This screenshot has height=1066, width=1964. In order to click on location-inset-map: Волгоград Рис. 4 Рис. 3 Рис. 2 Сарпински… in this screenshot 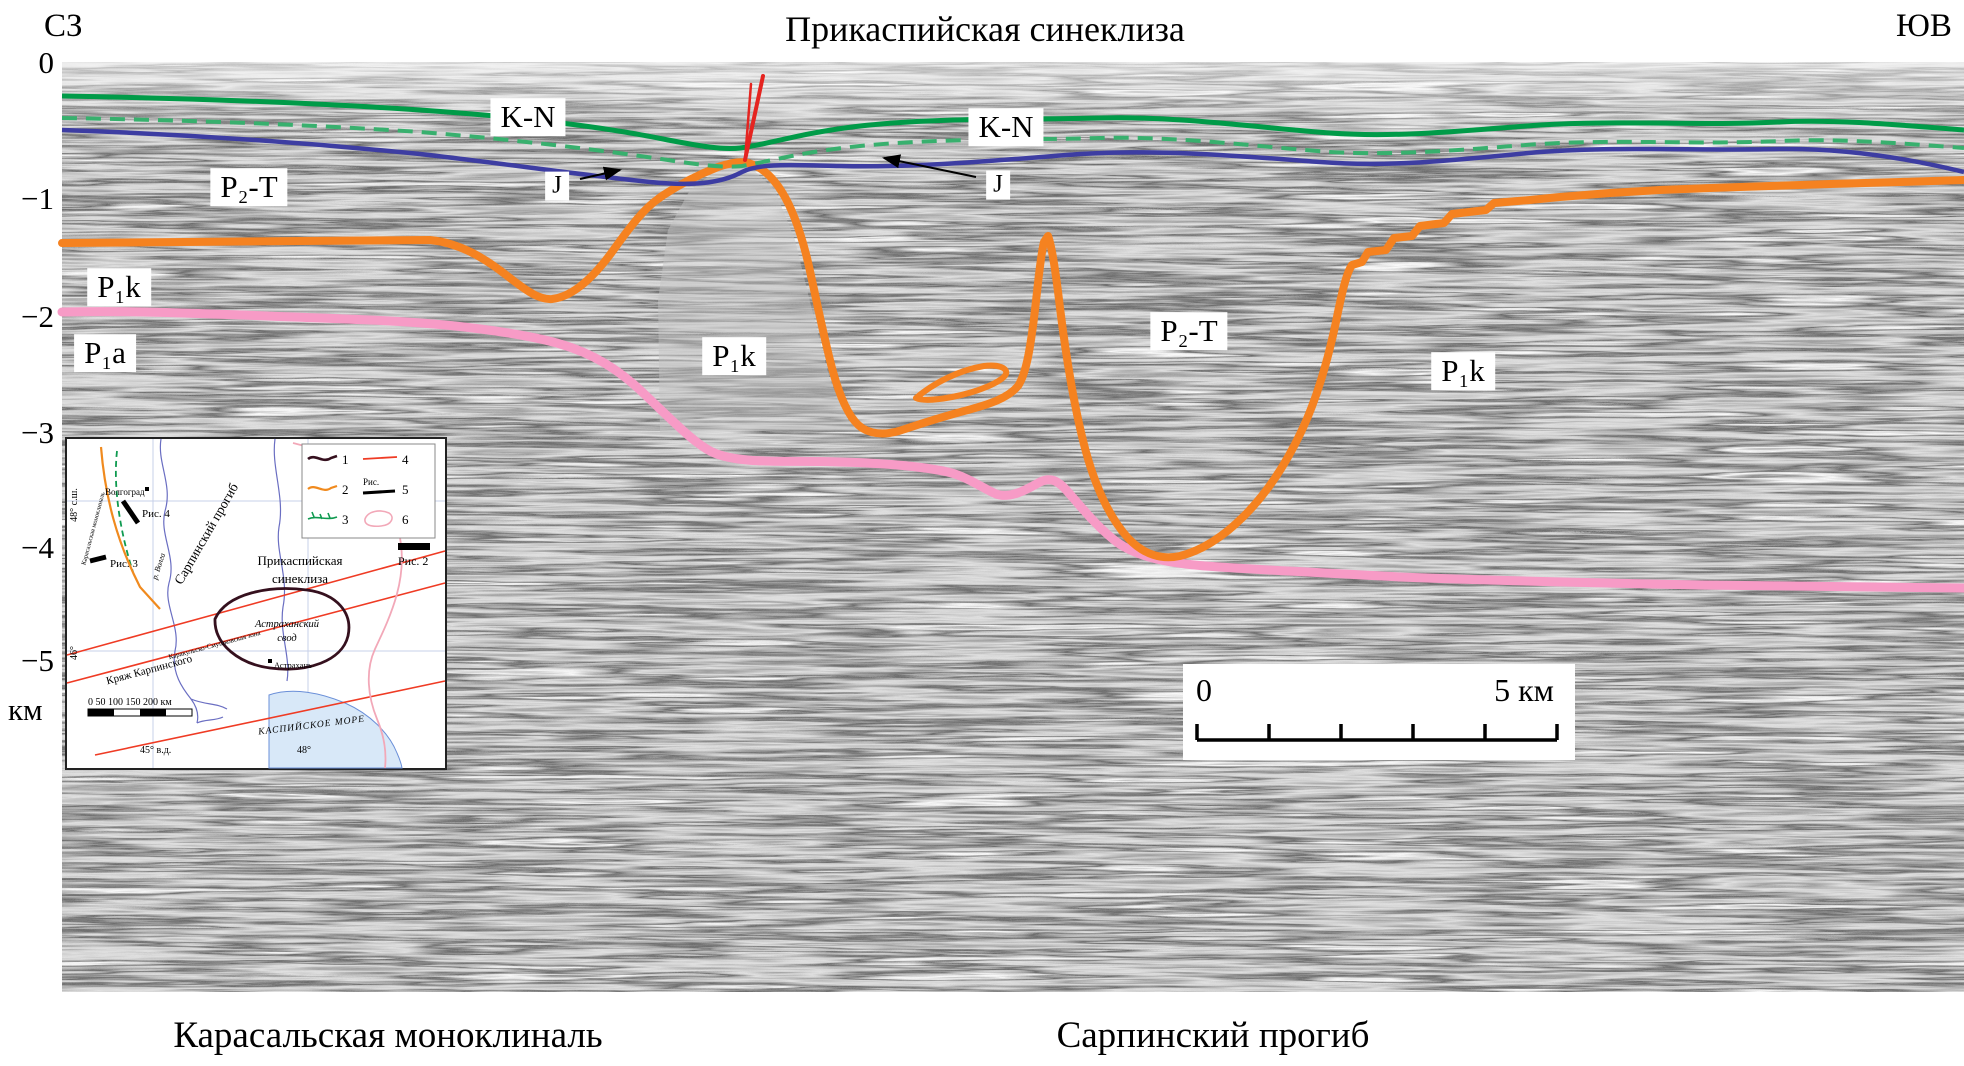, I will do `click(256, 603)`.